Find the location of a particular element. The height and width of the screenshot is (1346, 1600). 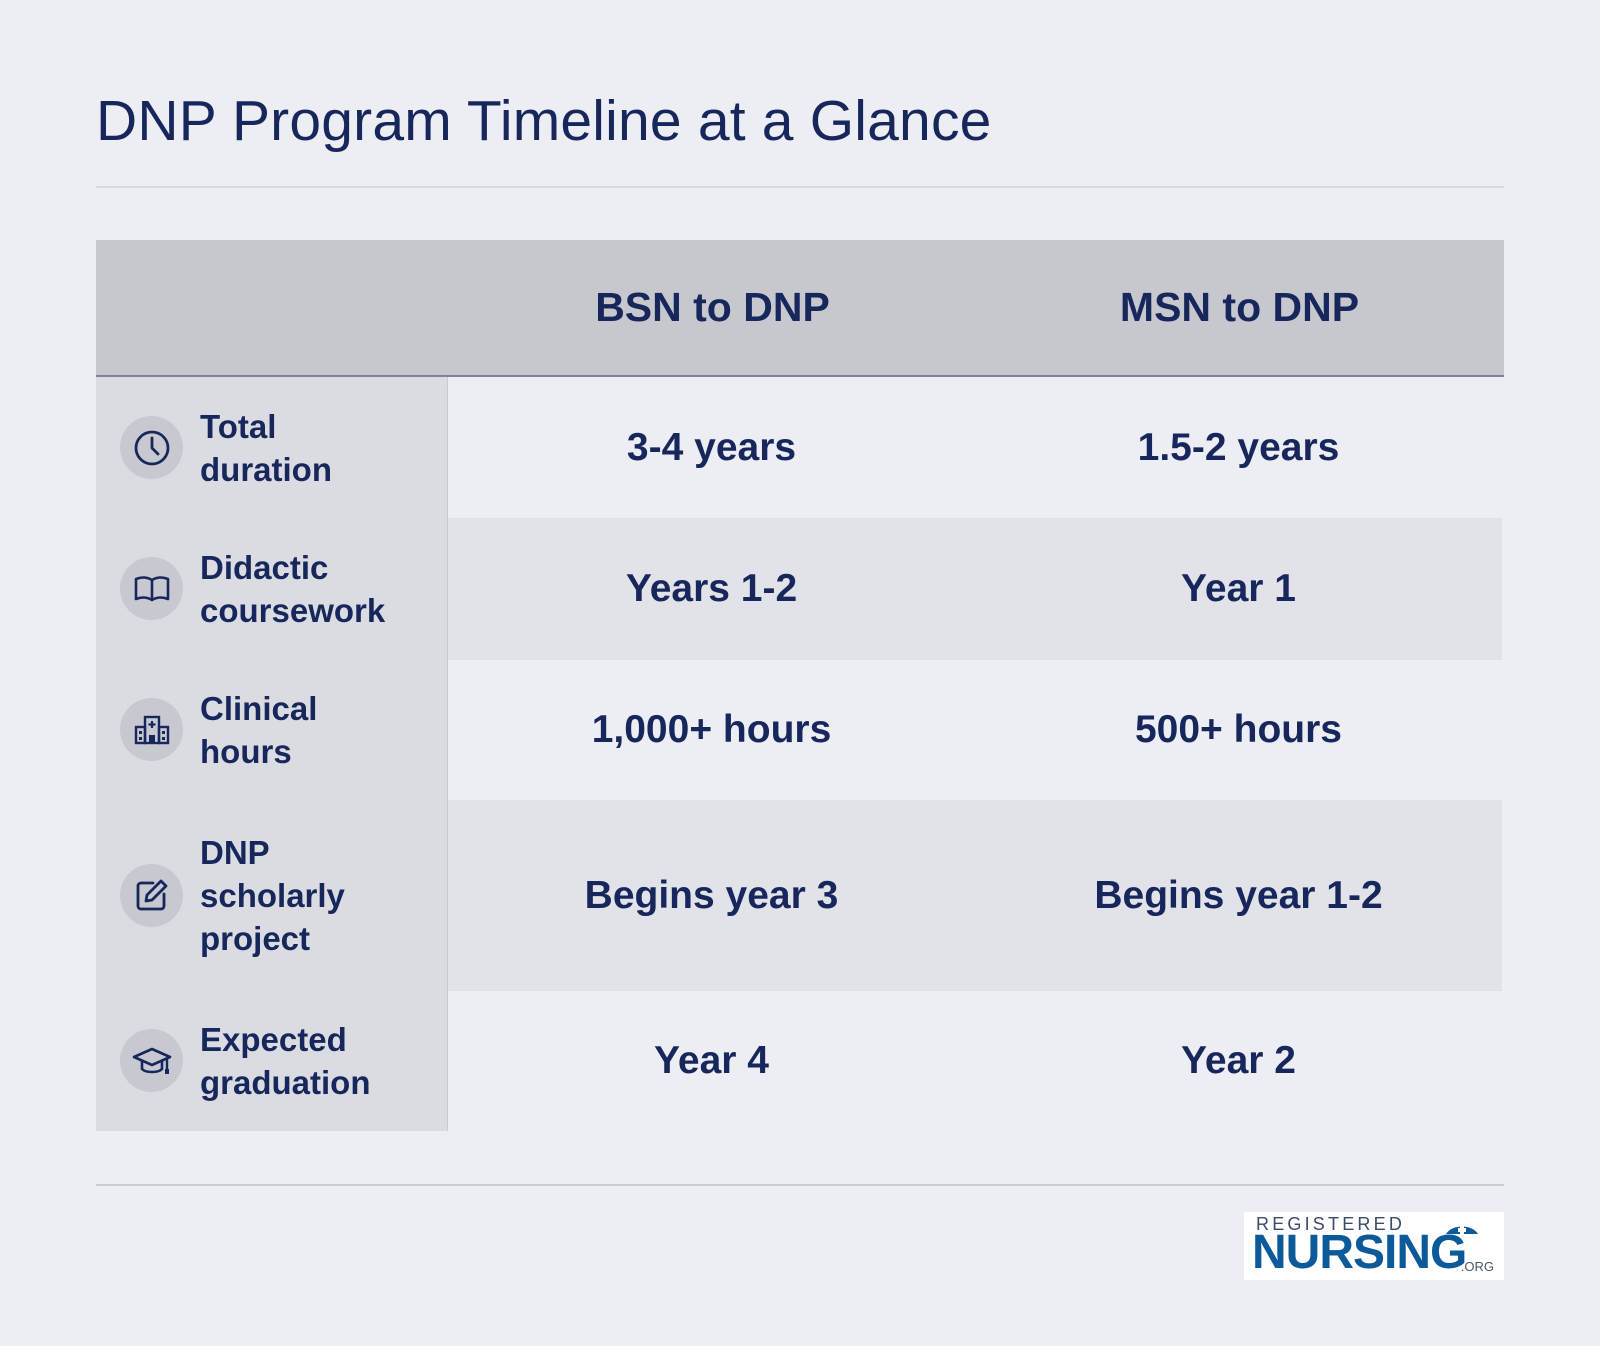

graduation-cap-icon is located at coordinates (151, 1060).